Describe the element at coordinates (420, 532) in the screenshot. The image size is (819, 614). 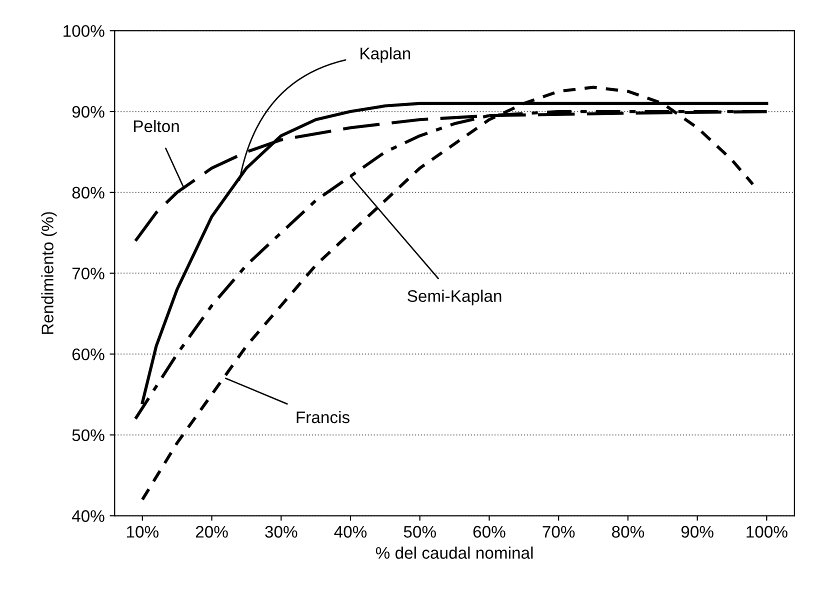
I see `x-tick-label: 50%` at that location.